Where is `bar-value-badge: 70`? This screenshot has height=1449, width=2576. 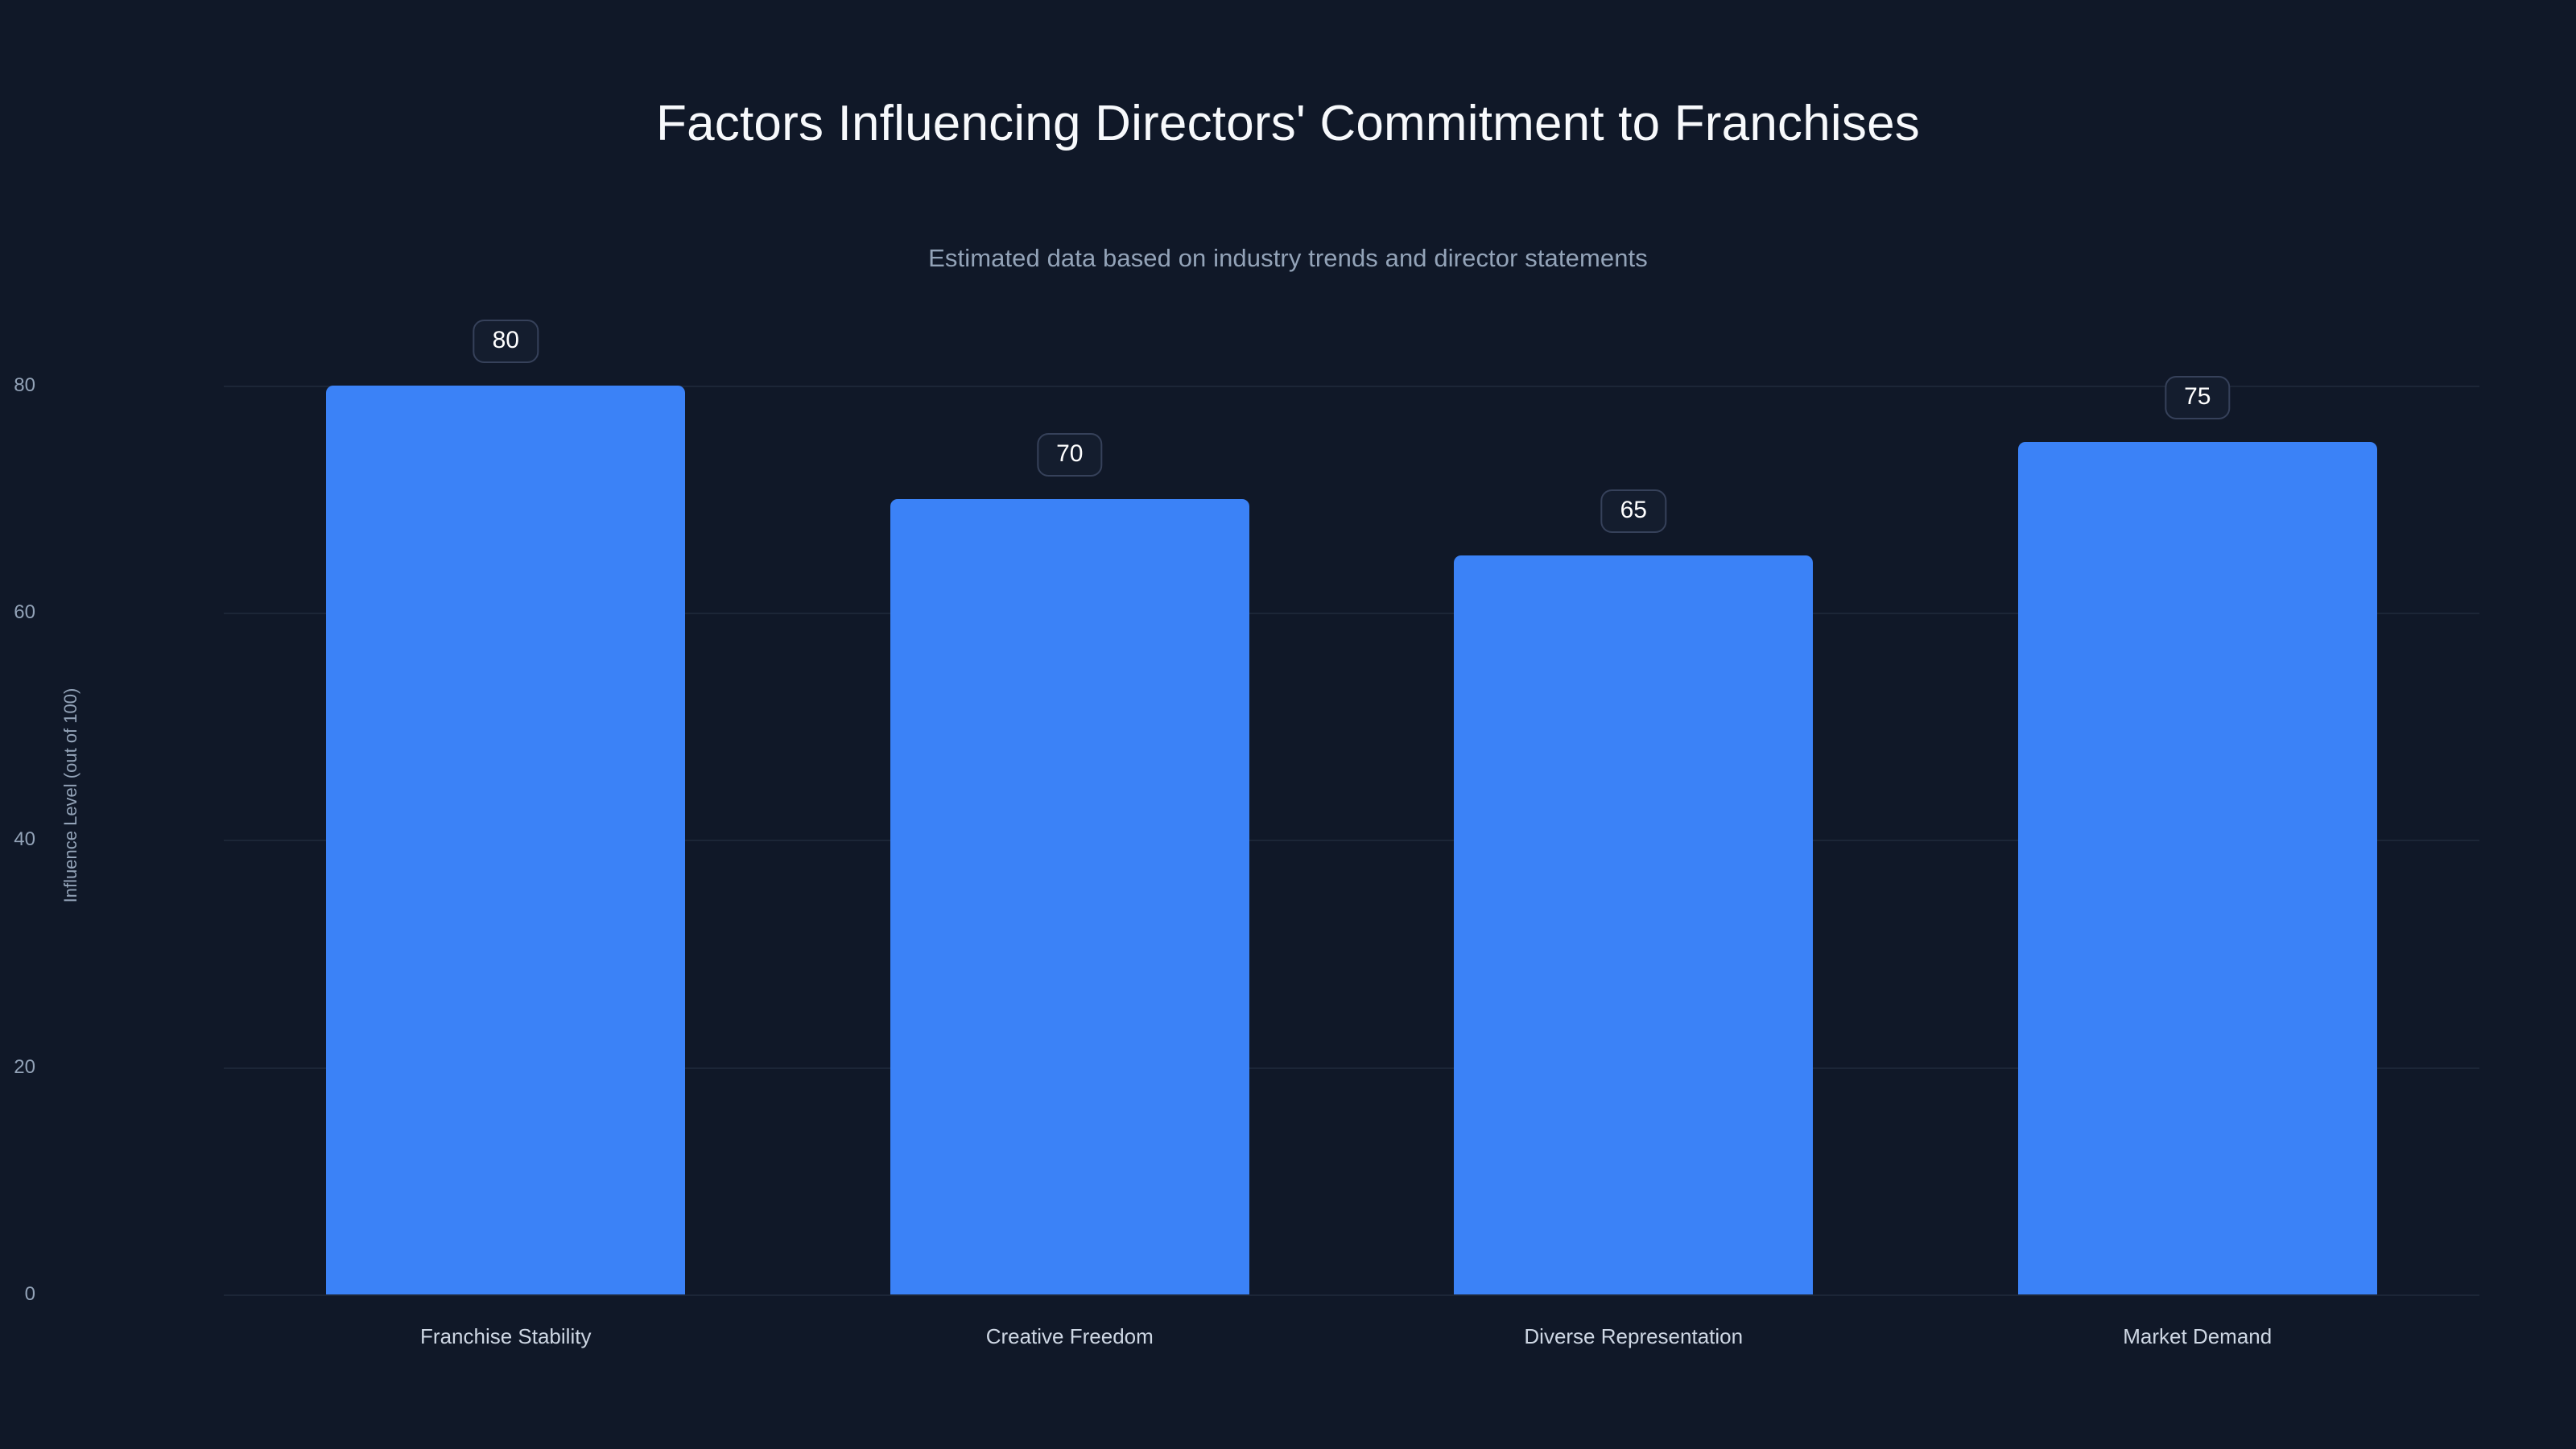
bar-value-badge: 70 is located at coordinates (1070, 454).